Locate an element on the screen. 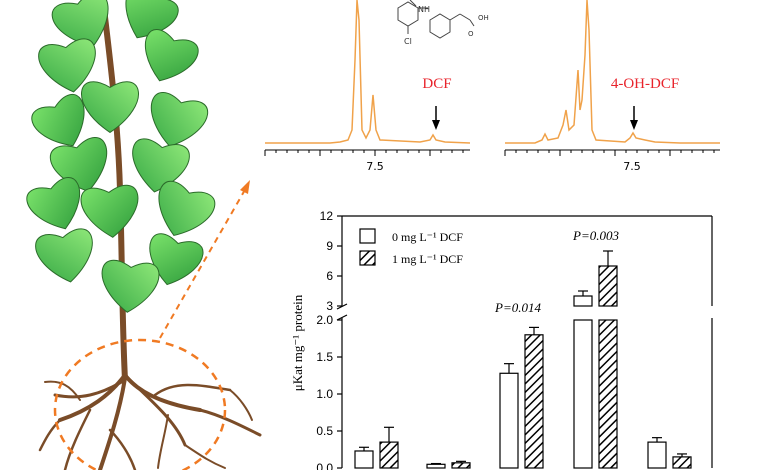  molecule-cl: Cl is located at coordinates (408, 41).